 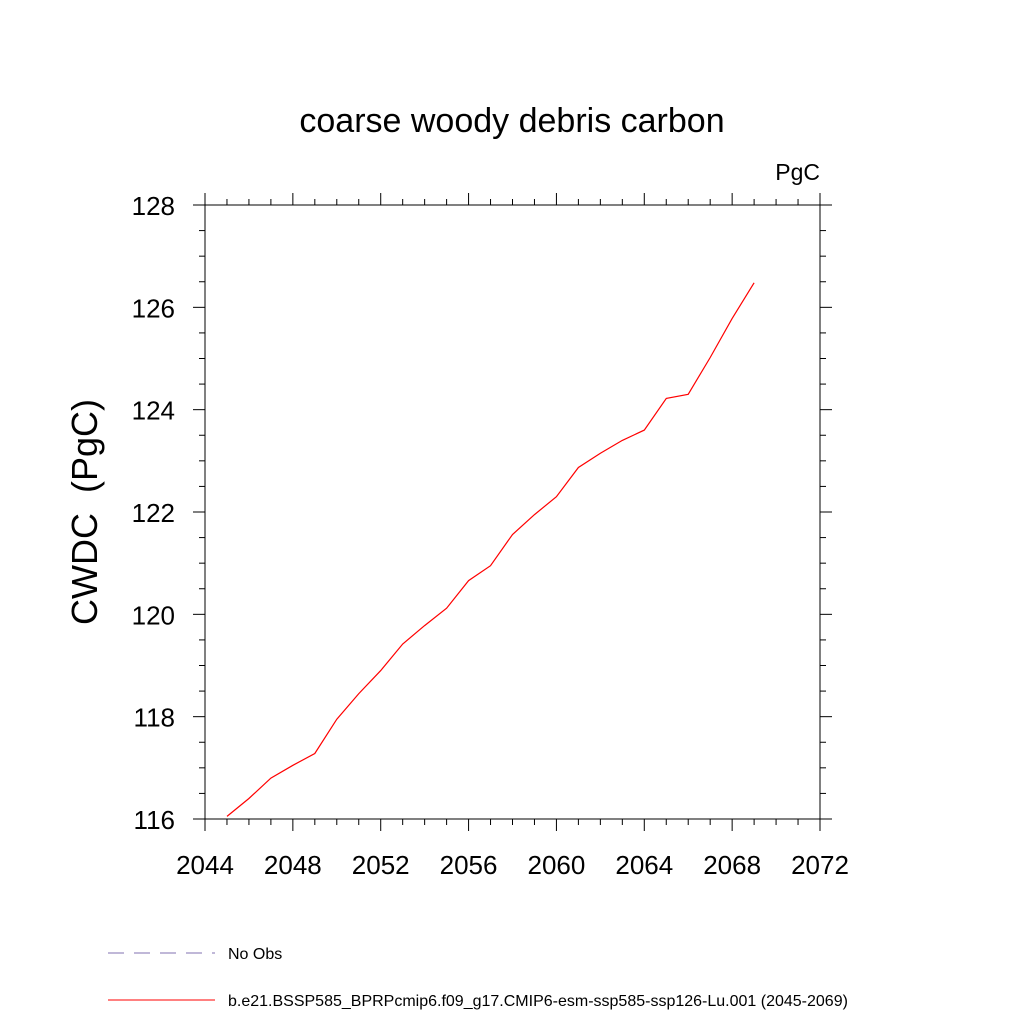 I want to click on x-tick-label: 2048, so click(x=293, y=865).